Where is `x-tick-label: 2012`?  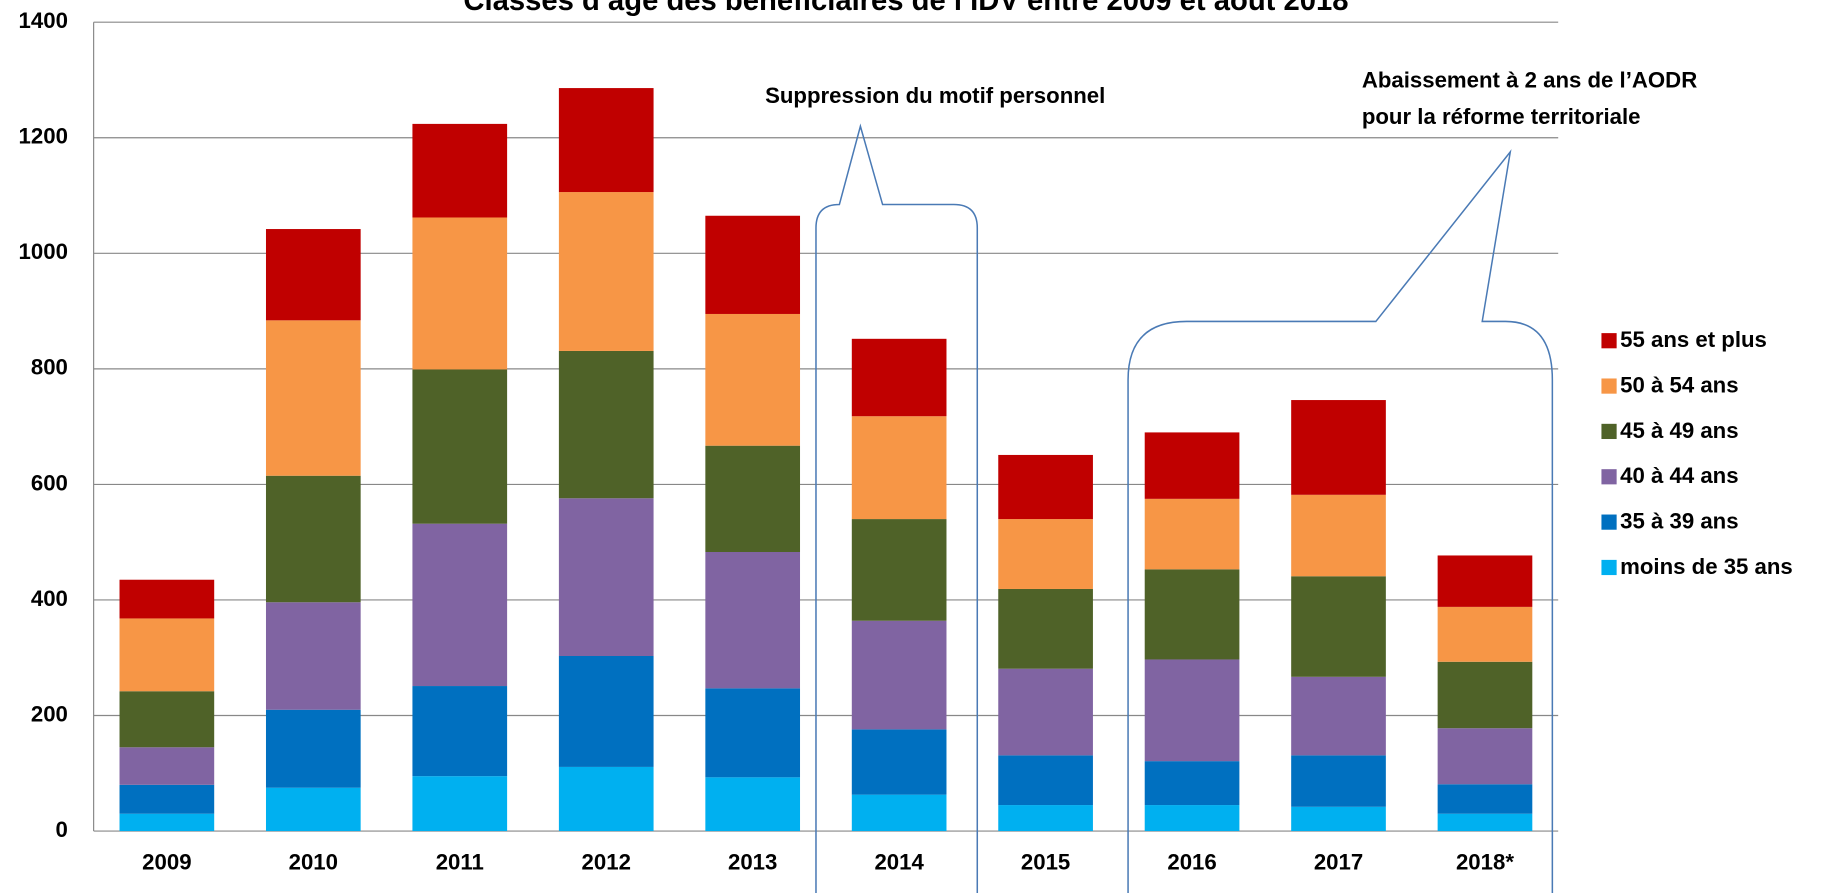 x-tick-label: 2012 is located at coordinates (606, 862).